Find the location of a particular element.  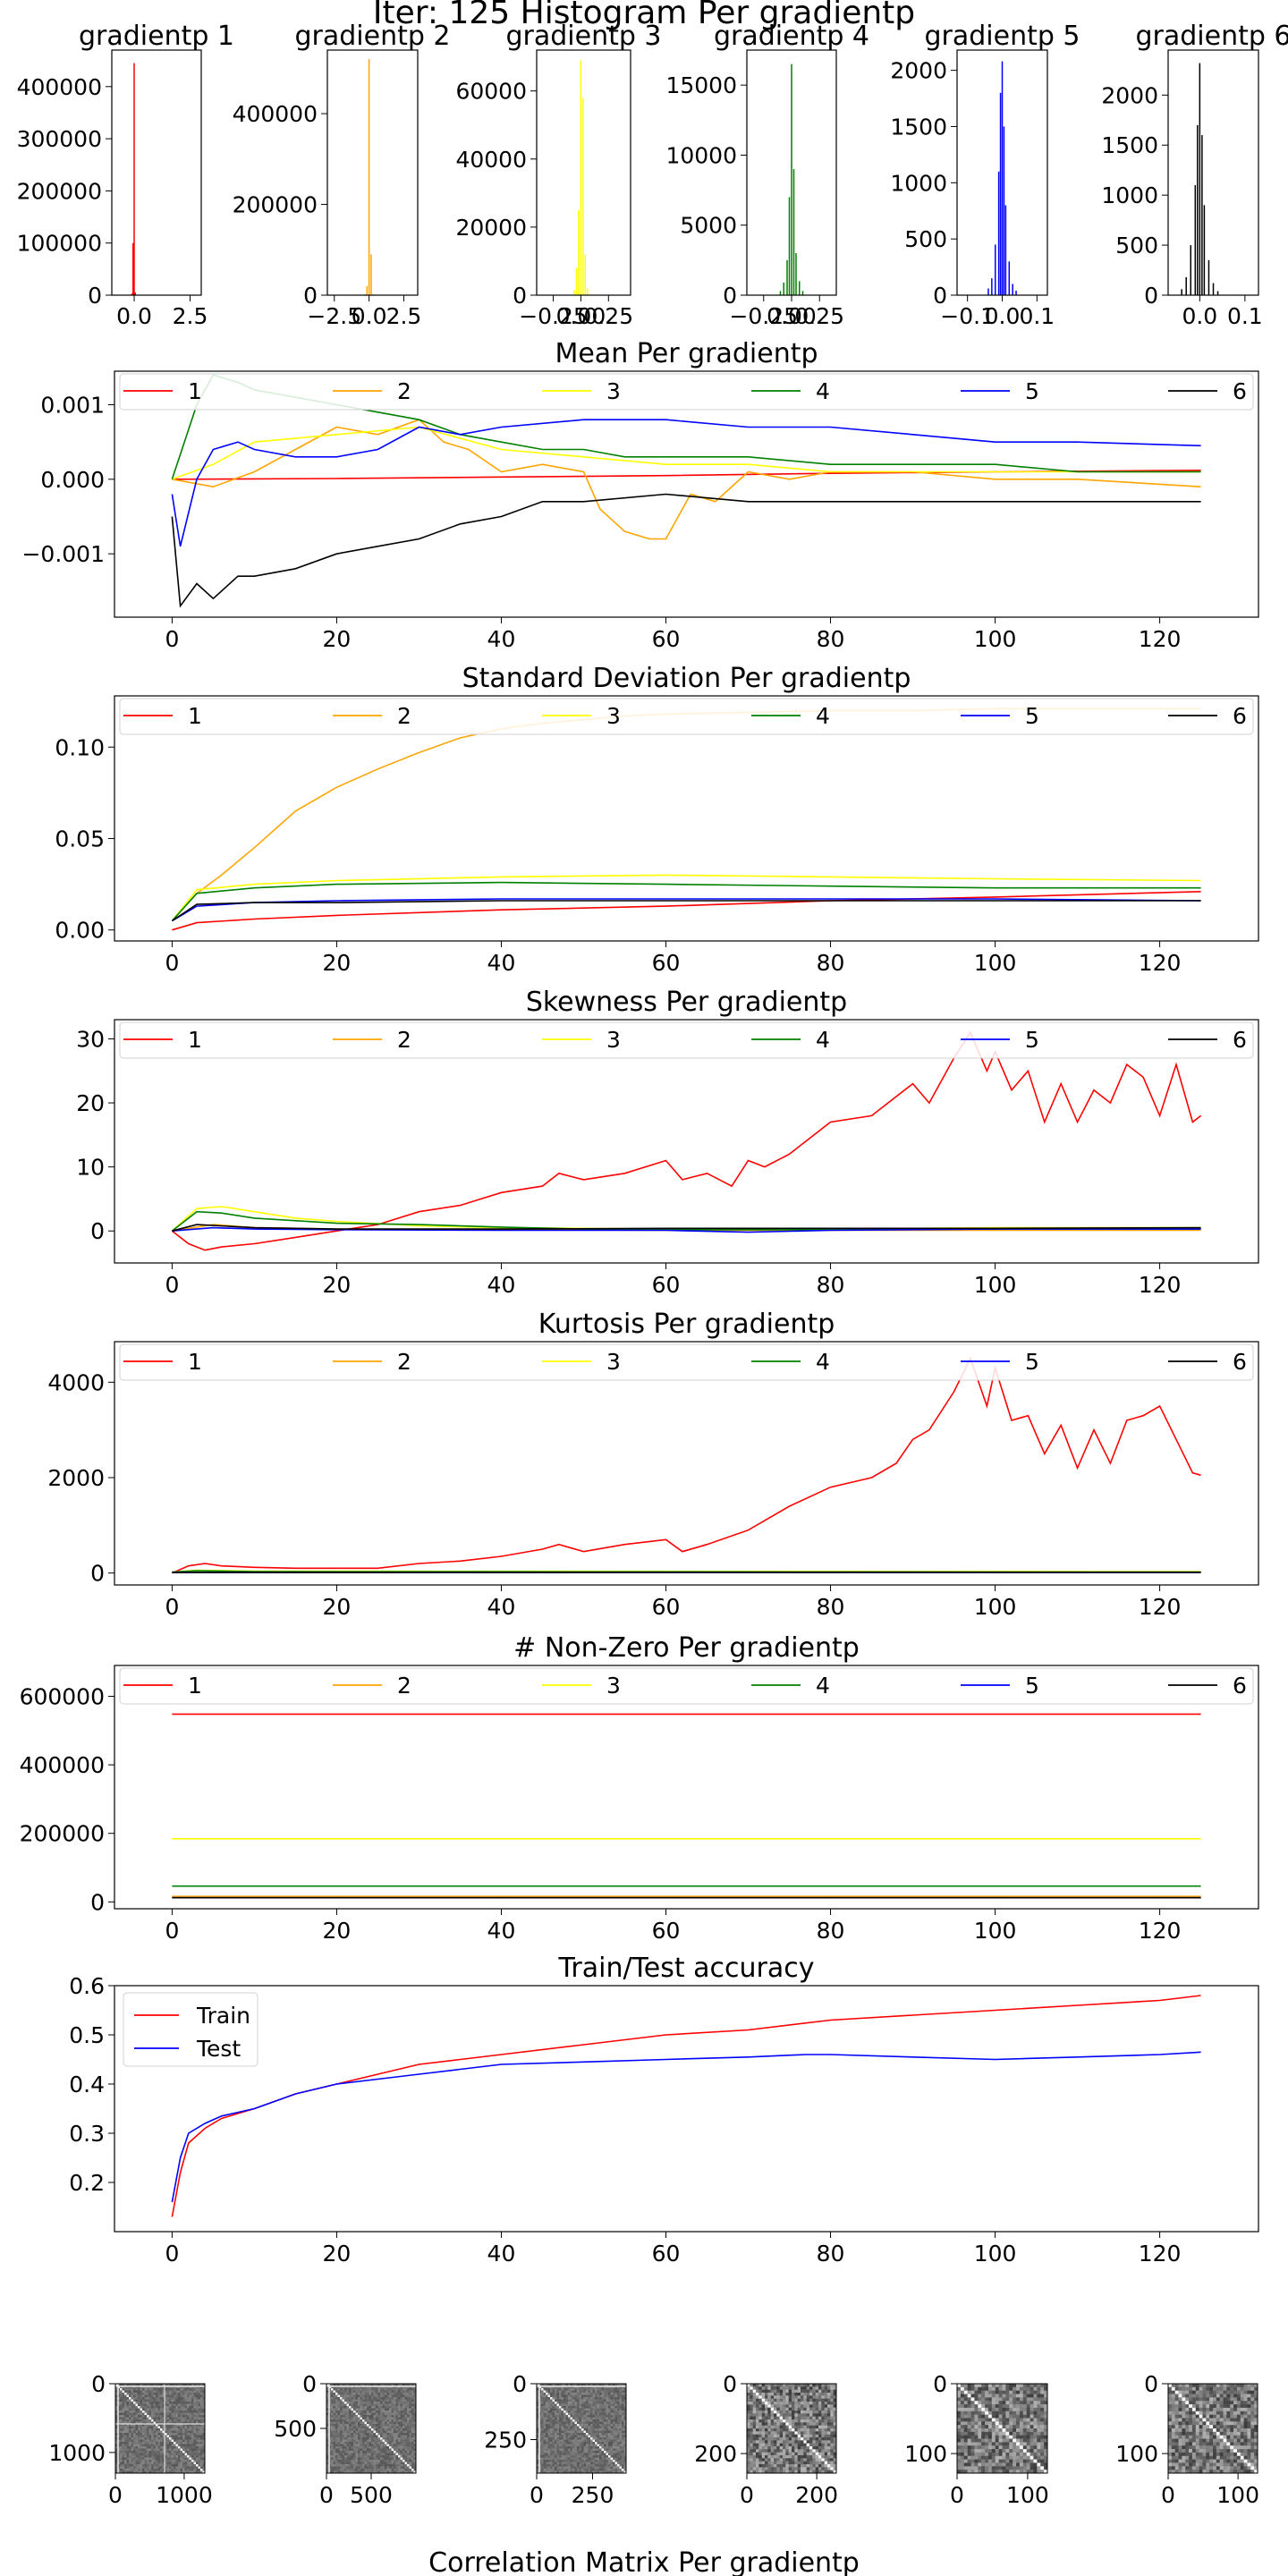

histogram-bar is located at coordinates (583, 196).